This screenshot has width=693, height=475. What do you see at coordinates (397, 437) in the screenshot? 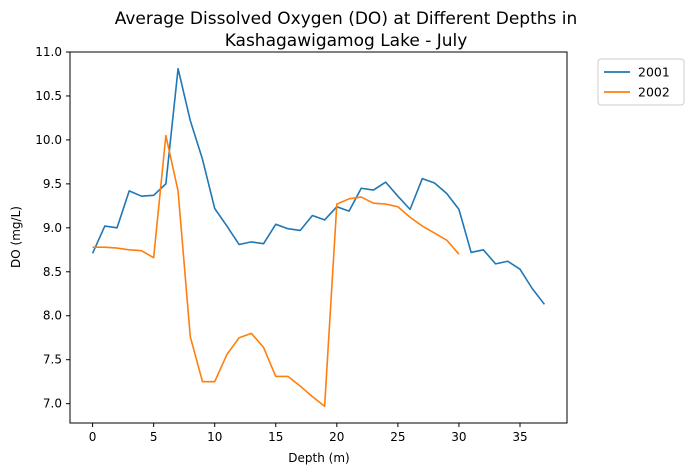
I see `x-tick-label: 25` at bounding box center [397, 437].